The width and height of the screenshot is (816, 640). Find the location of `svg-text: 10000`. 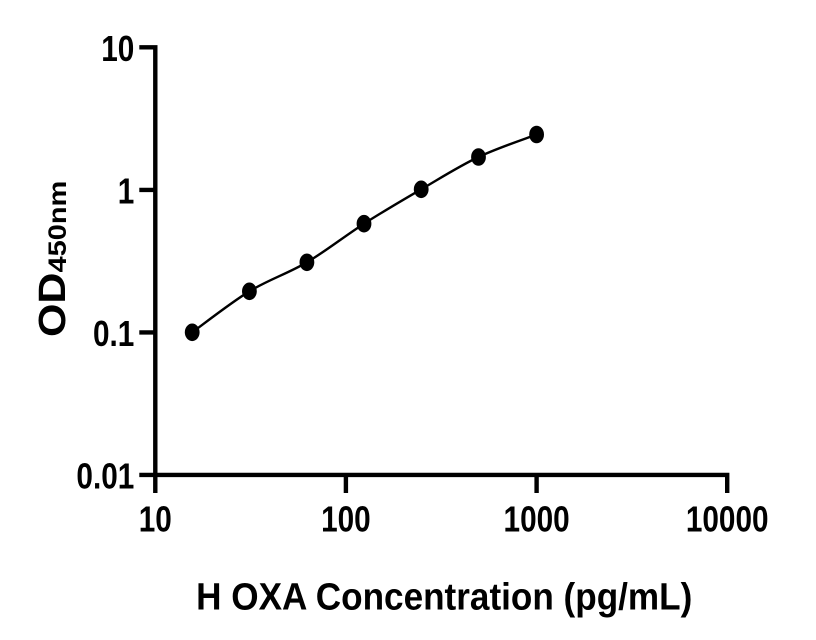

svg-text: 10000 is located at coordinates (727, 520).